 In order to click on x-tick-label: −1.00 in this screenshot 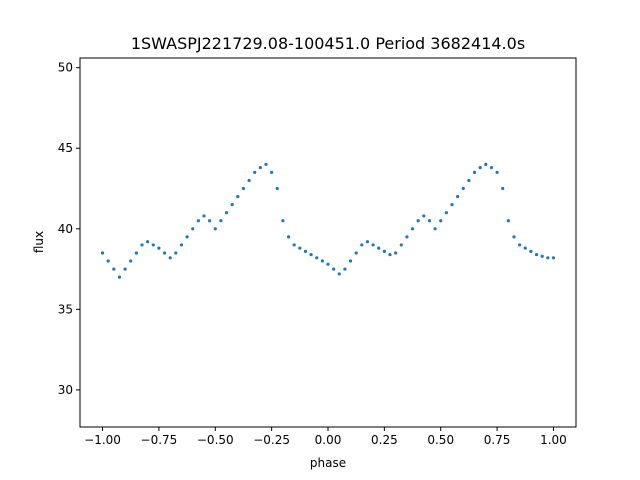, I will do `click(102, 440)`.